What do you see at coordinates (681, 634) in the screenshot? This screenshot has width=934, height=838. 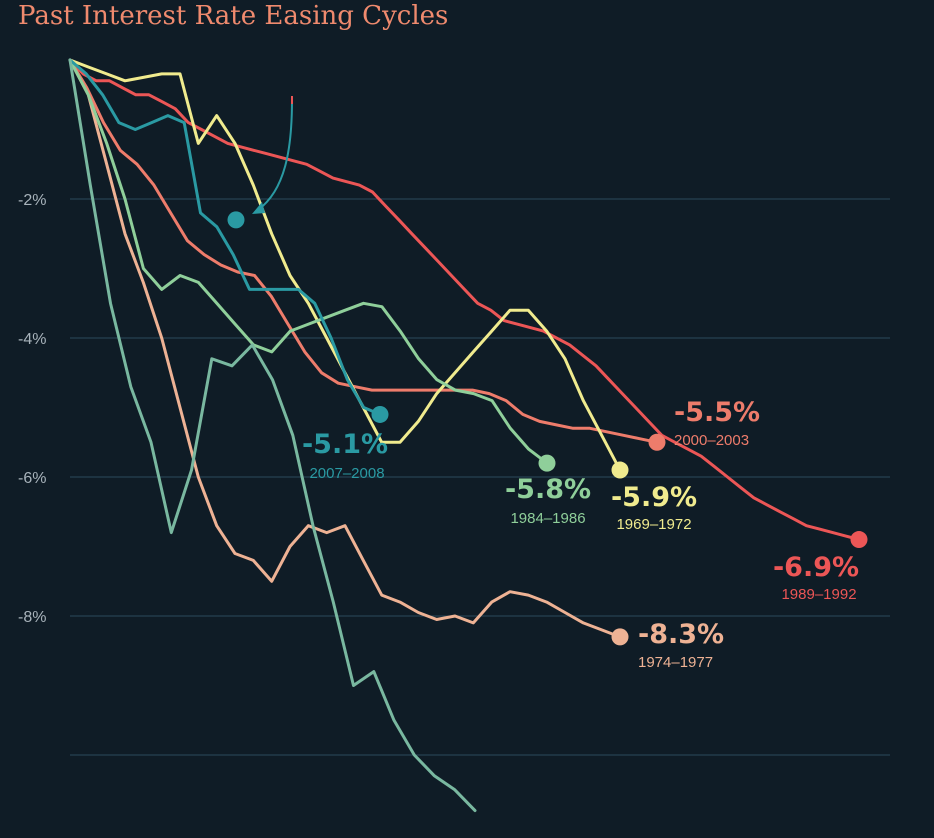 I see `end-value-label: -8.3%` at bounding box center [681, 634].